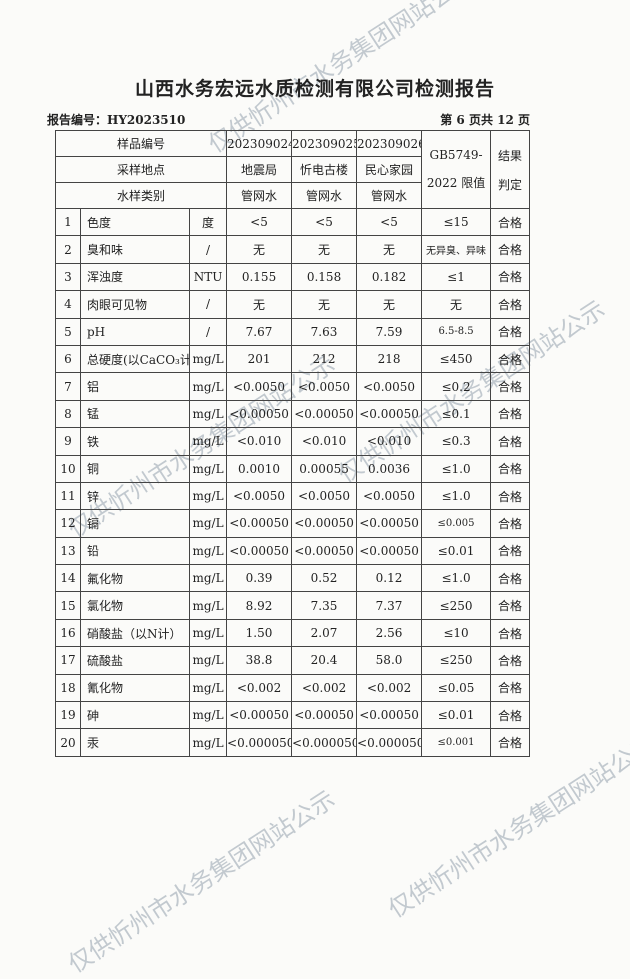 Image resolution: width=630 pixels, height=979 pixels. What do you see at coordinates (324, 277) in the screenshot?
I see `value: 0.158` at bounding box center [324, 277].